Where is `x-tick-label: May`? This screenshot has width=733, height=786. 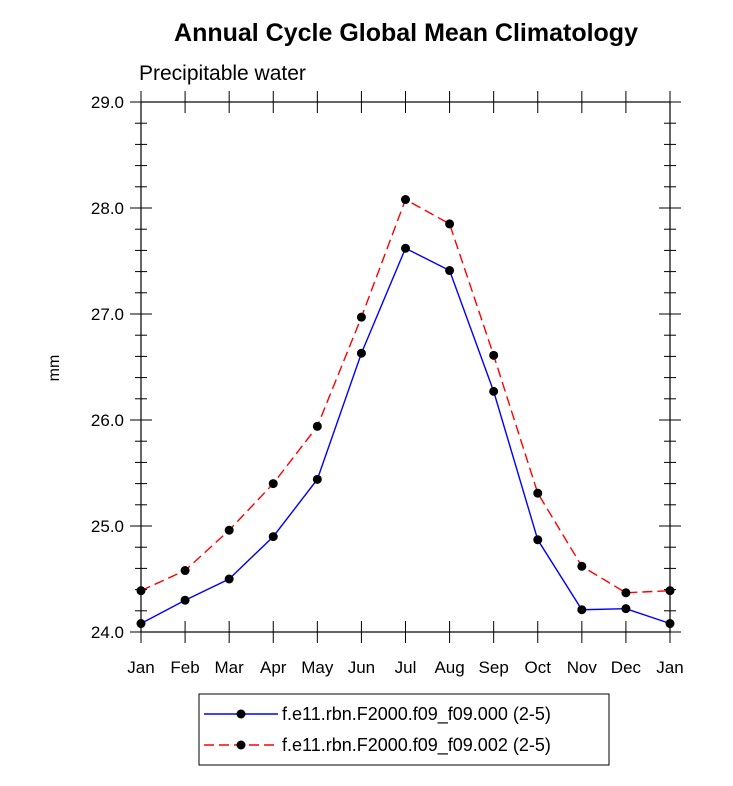
x-tick-label: May is located at coordinates (317, 667).